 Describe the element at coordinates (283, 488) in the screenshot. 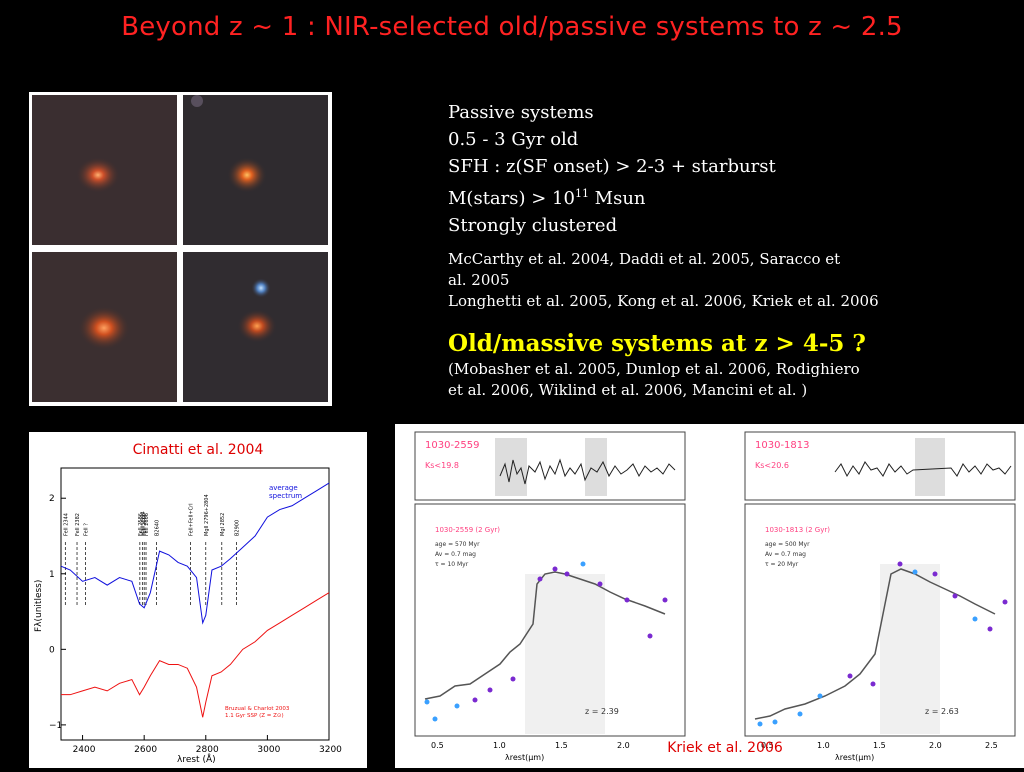

I see `legend-average-1: average` at that location.